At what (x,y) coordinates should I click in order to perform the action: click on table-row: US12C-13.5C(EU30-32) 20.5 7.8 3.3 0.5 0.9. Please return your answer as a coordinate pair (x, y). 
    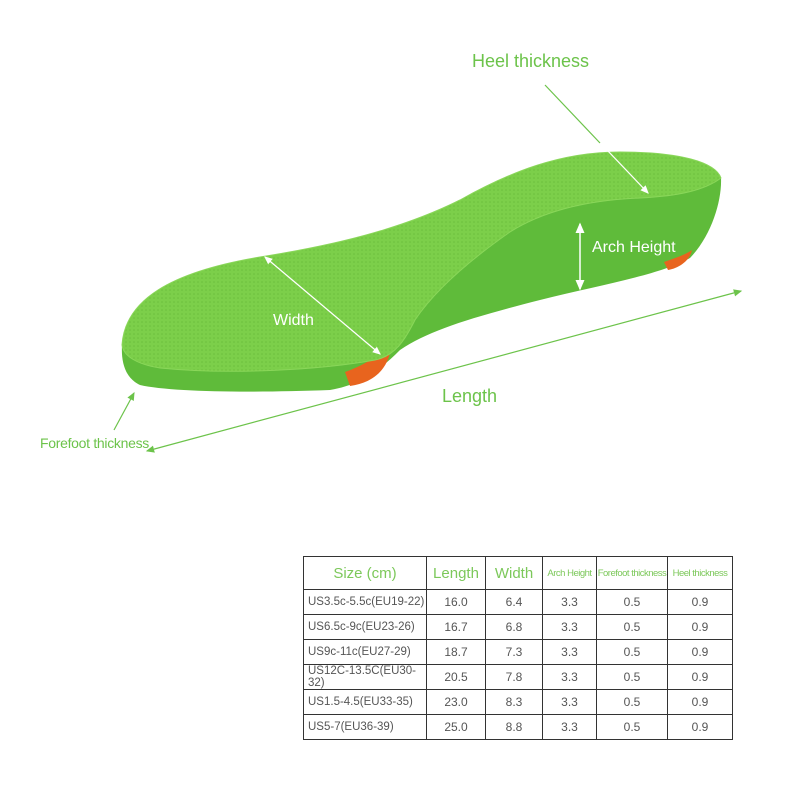
    Looking at the image, I should click on (518, 677).